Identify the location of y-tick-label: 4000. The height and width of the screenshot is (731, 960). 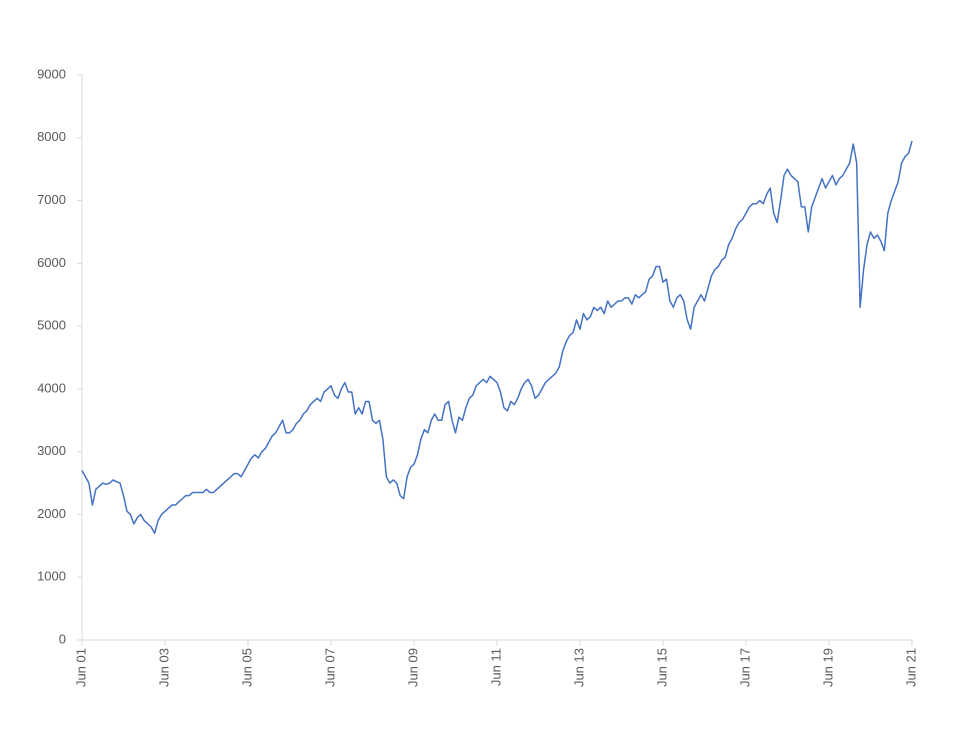
(51, 387).